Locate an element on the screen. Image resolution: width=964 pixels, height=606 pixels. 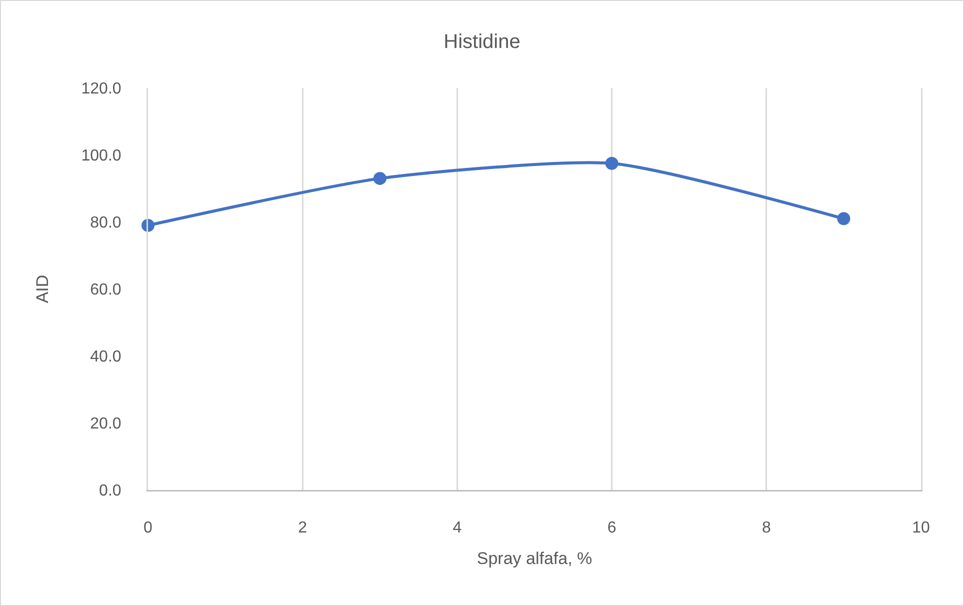
y-axis-title: AID is located at coordinates (42, 289).